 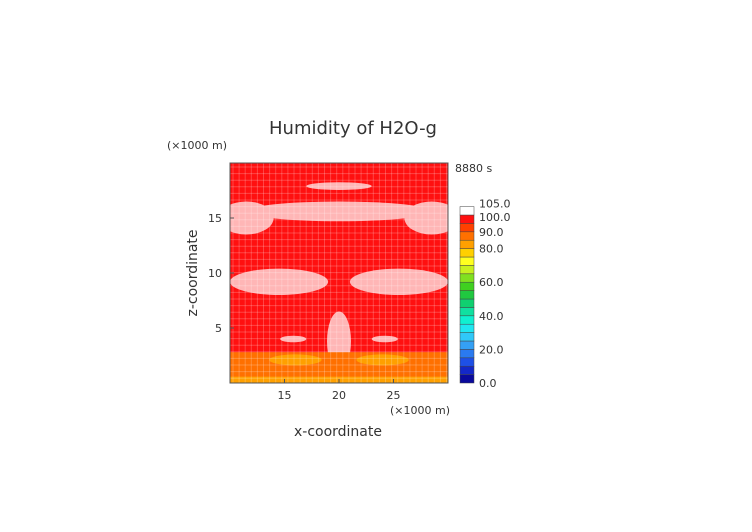 What do you see at coordinates (491, 232) in the screenshot?
I see `colorbar-label: 90.0` at bounding box center [491, 232].